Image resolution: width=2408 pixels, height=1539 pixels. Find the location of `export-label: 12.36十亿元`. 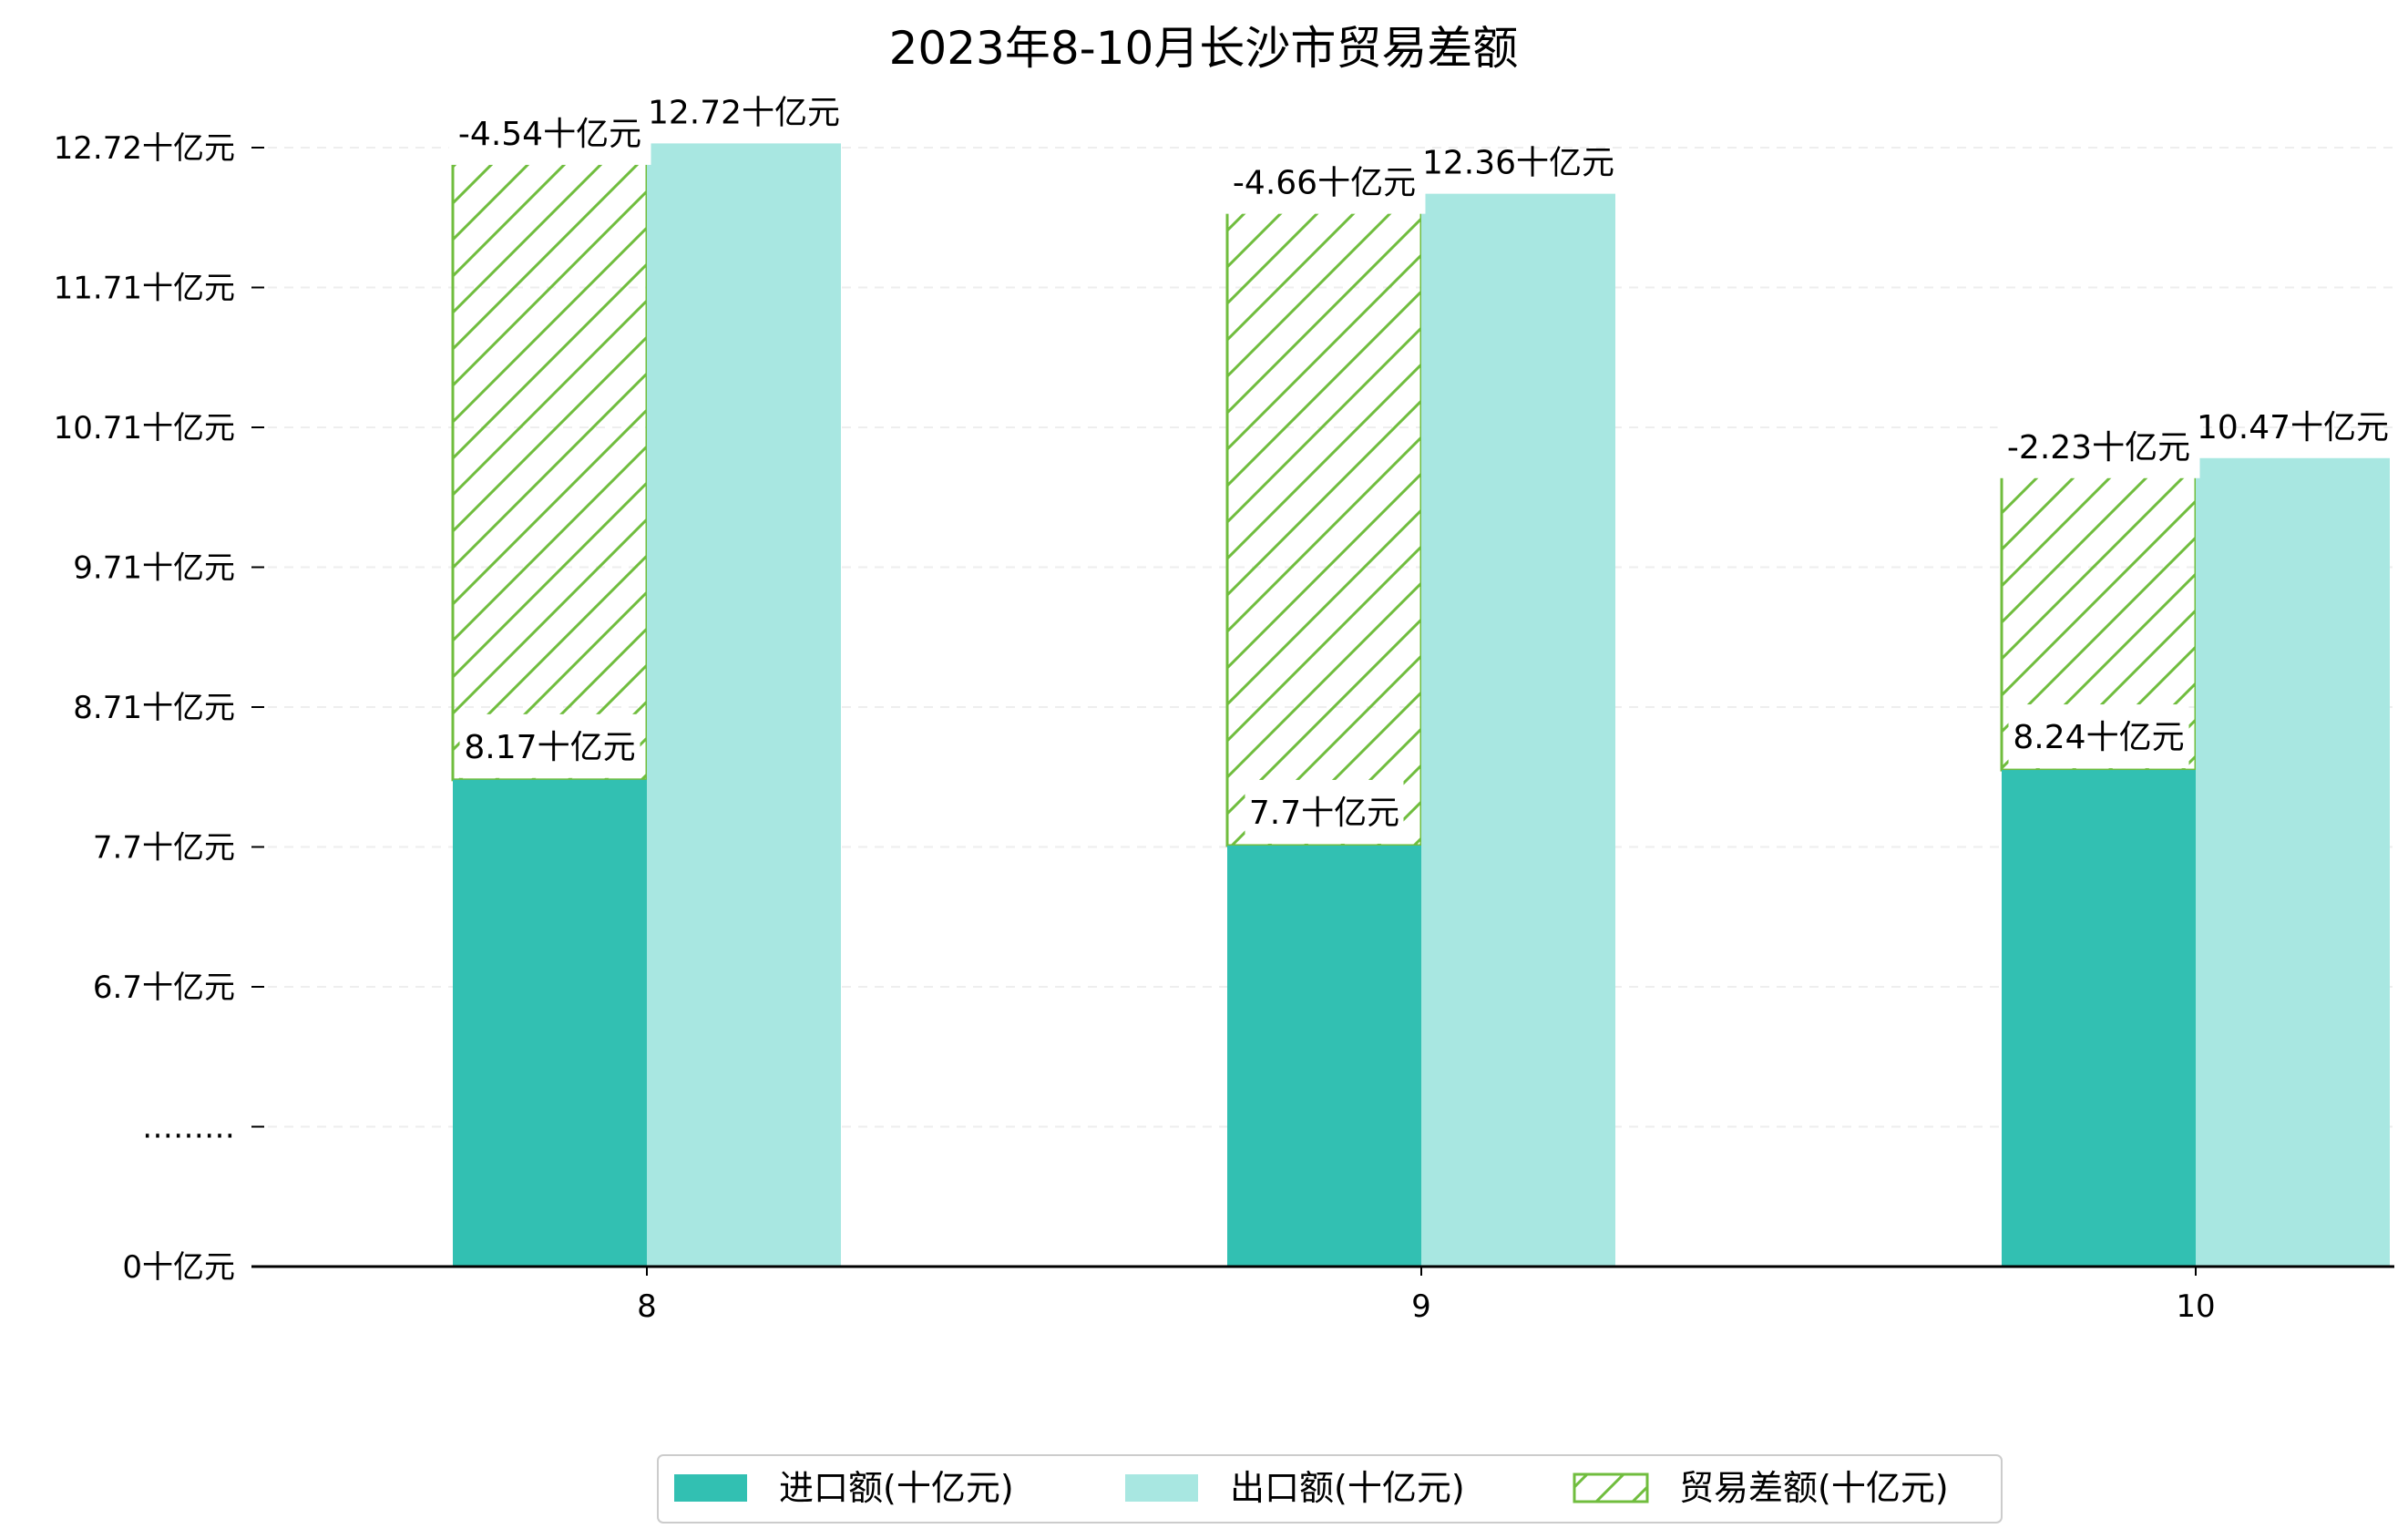

export-label: 12.36十亿元 is located at coordinates (1518, 164).